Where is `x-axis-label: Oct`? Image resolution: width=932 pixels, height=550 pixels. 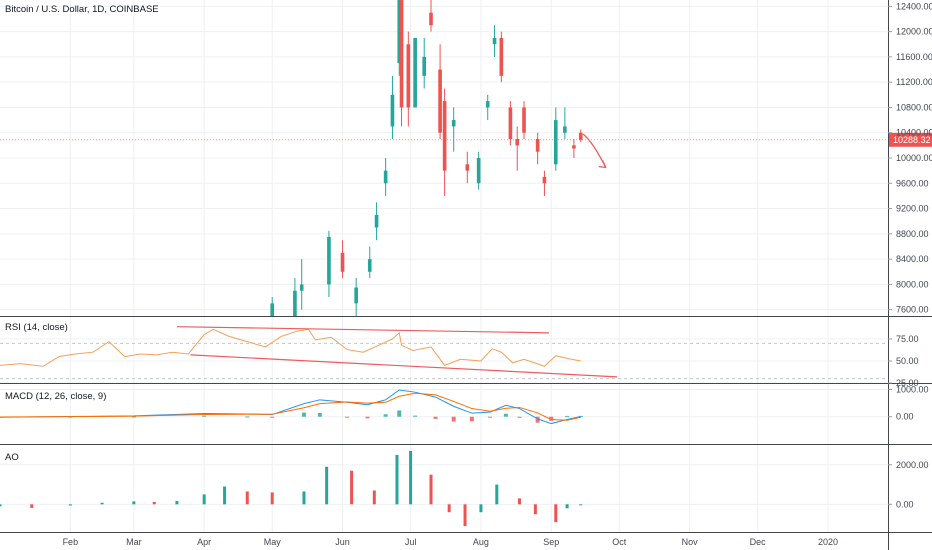
x-axis-label: Oct is located at coordinates (619, 542).